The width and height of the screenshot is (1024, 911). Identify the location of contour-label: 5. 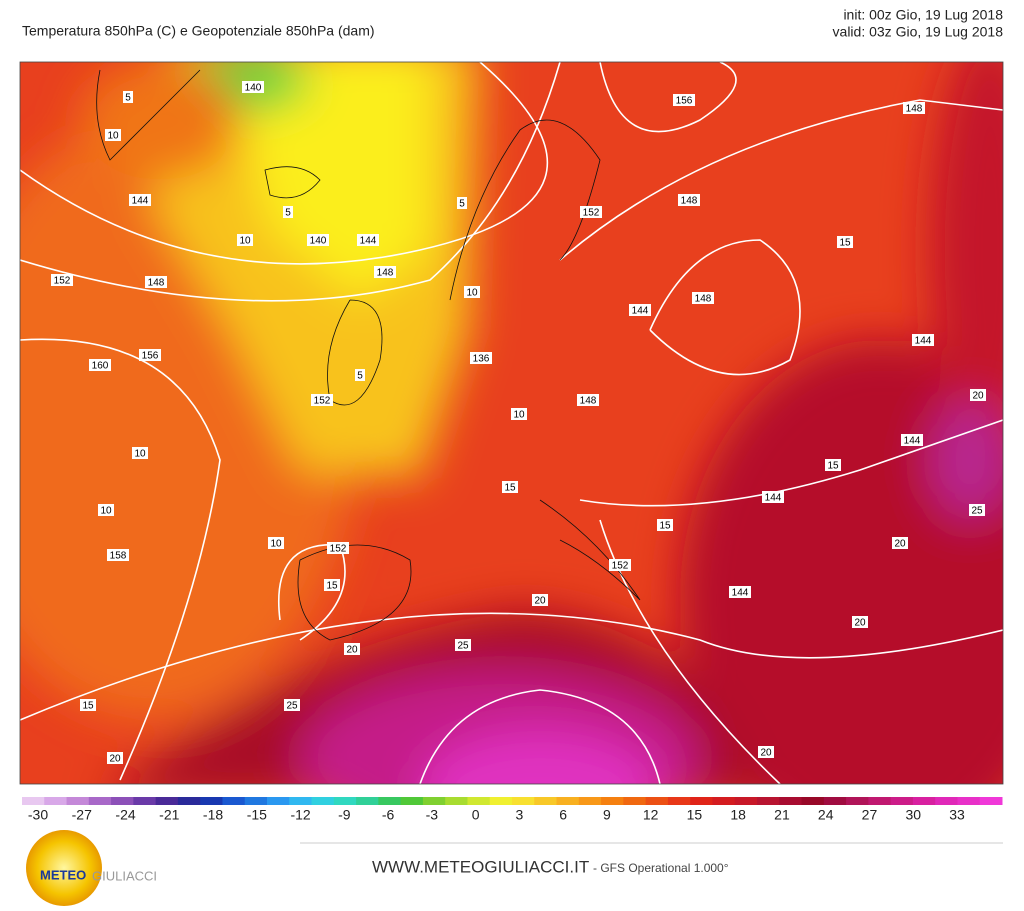
(288, 213).